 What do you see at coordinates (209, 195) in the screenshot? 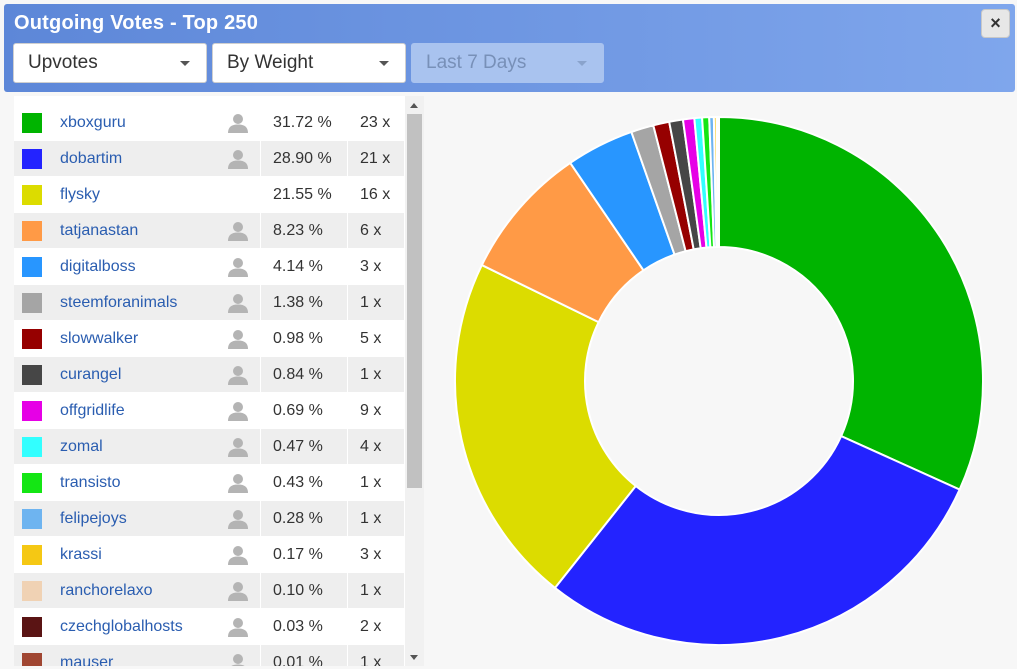
I see `table-row: flysky 21.55 % 16 x` at bounding box center [209, 195].